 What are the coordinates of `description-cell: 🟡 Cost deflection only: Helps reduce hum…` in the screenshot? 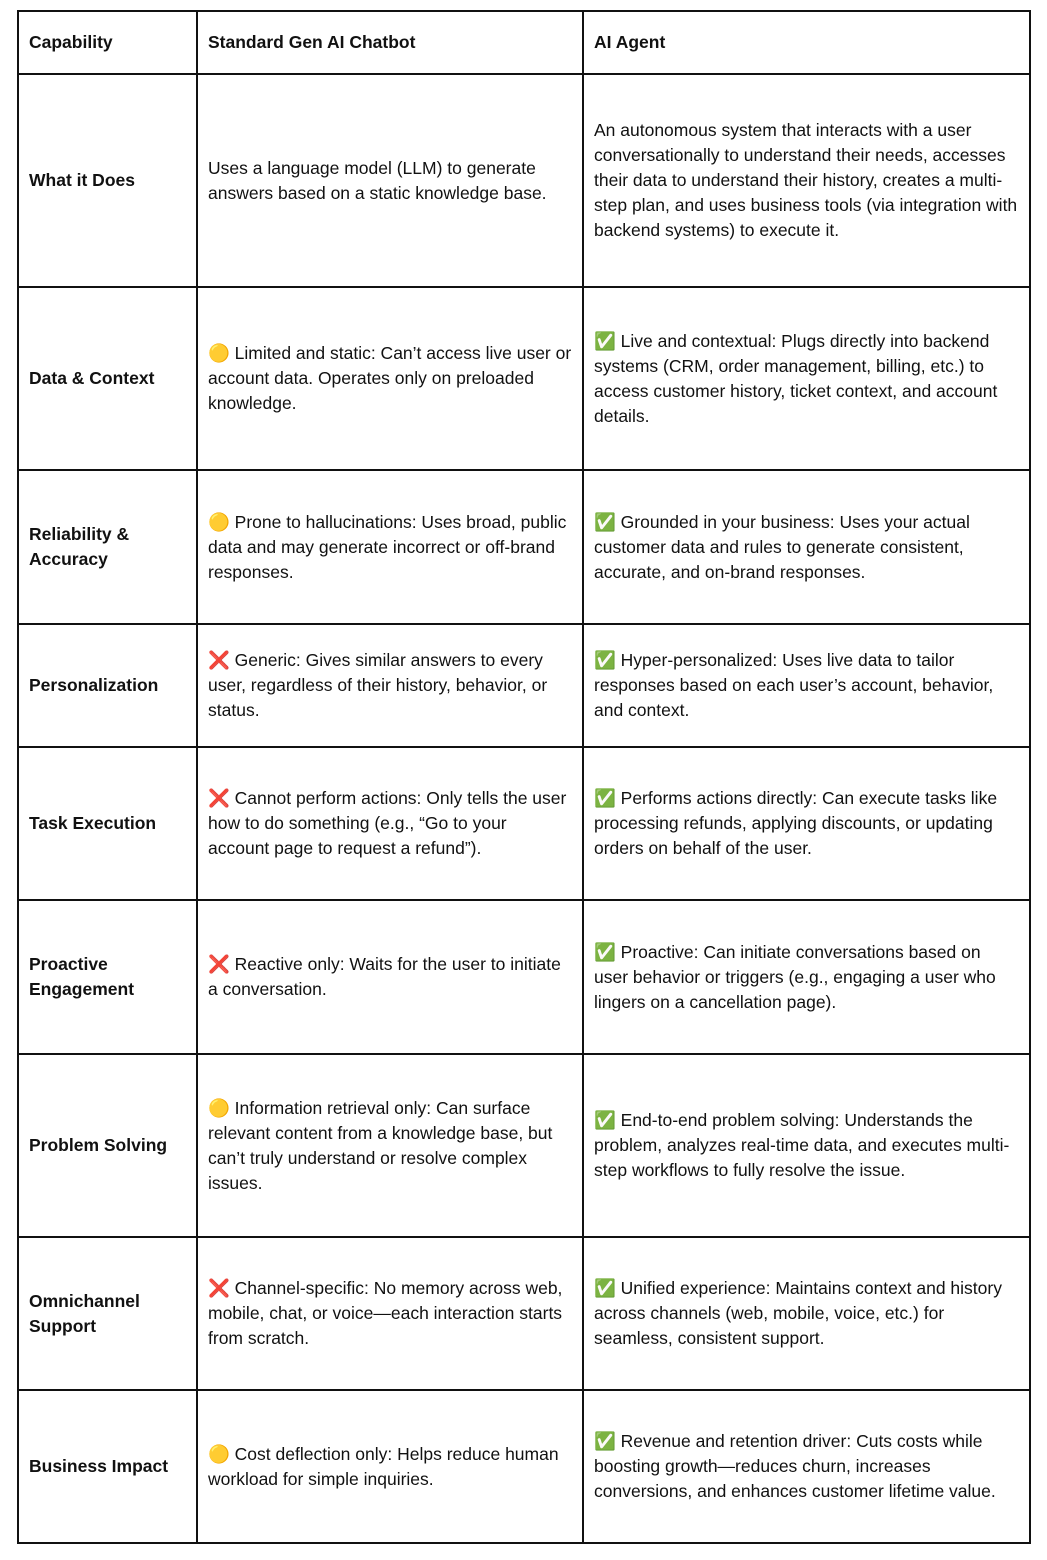 It's located at (390, 1466).